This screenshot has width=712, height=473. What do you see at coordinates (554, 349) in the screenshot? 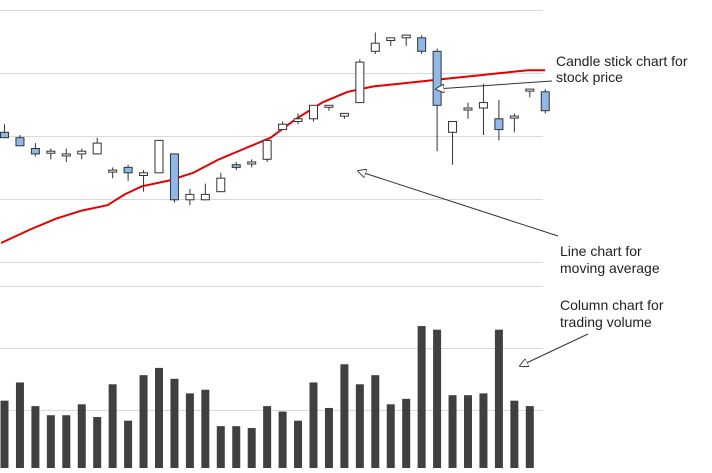
I see `annotation-volume-arrow` at bounding box center [554, 349].